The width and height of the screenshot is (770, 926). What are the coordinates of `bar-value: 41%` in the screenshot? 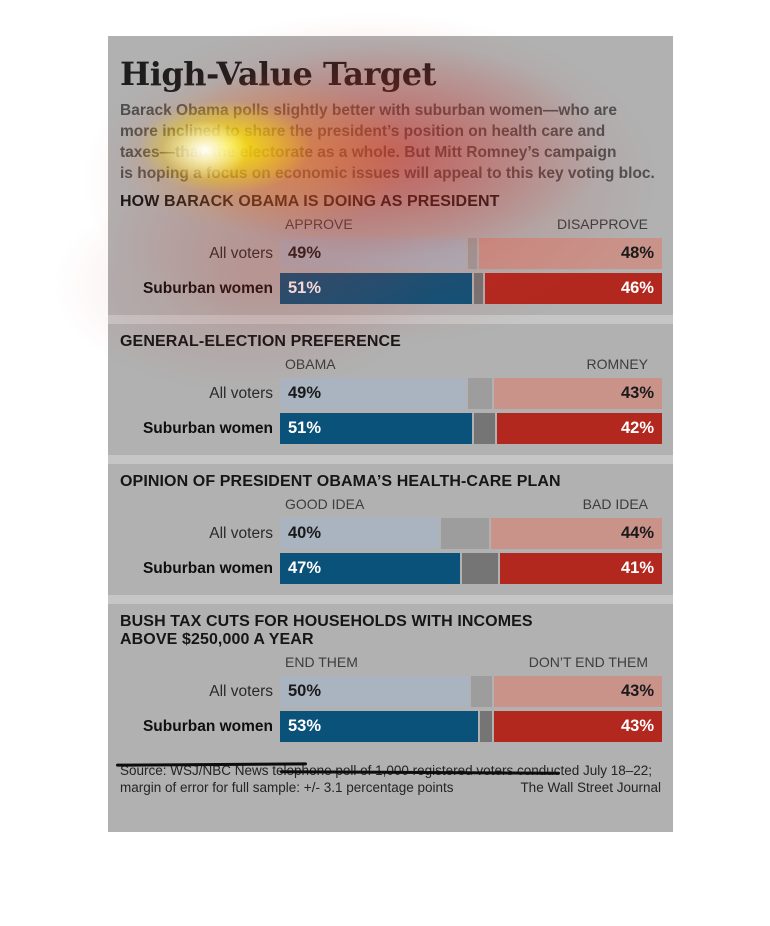 It's located at (637, 568).